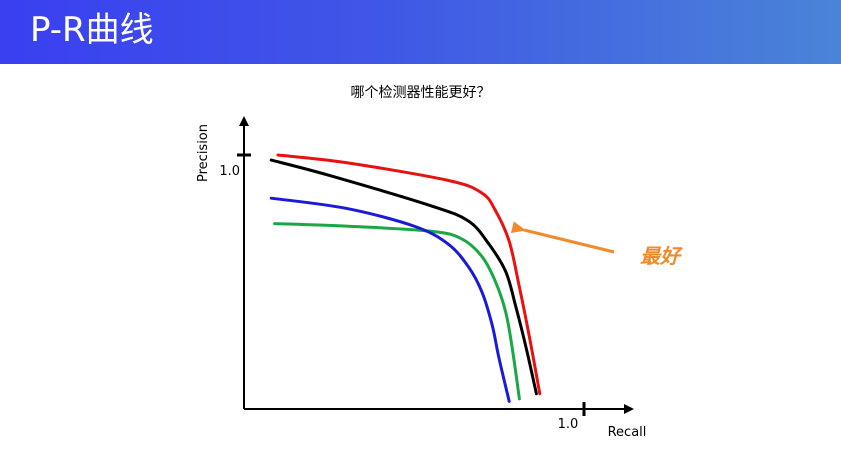 This screenshot has height=464, width=841. What do you see at coordinates (92, 30) in the screenshot?
I see `slide-title: P-R曲线` at bounding box center [92, 30].